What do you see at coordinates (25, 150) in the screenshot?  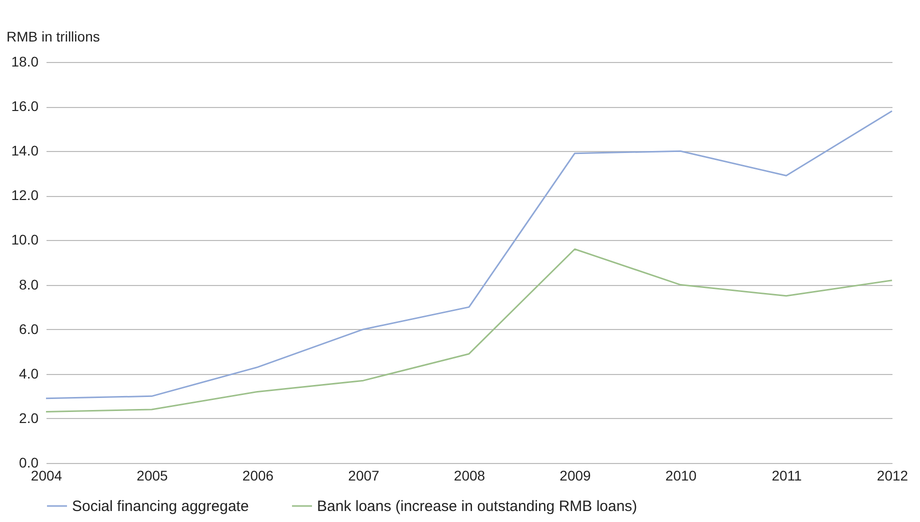 I see `y-tick-label: 14.0` at bounding box center [25, 150].